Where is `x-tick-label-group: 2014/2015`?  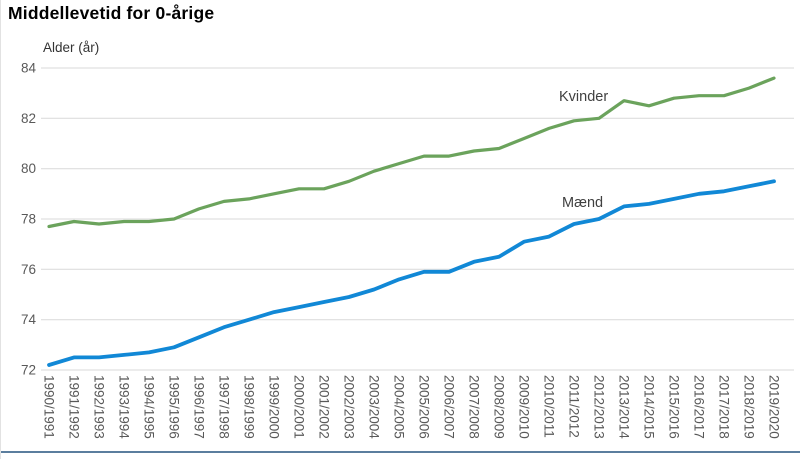 x-tick-label-group: 2014/2015 is located at coordinates (649, 407).